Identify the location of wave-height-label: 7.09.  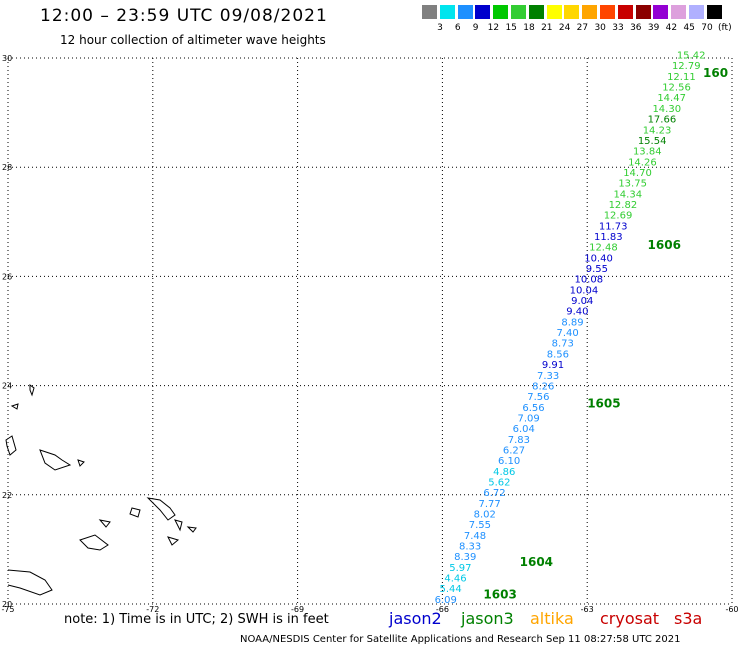
(528, 418).